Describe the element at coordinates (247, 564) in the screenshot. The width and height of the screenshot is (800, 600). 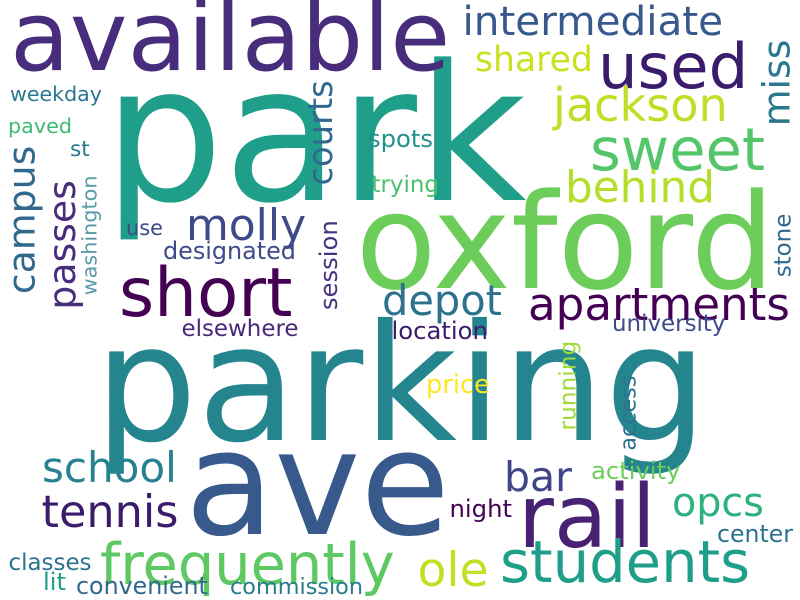
I see `word-frequently: frequently` at that location.